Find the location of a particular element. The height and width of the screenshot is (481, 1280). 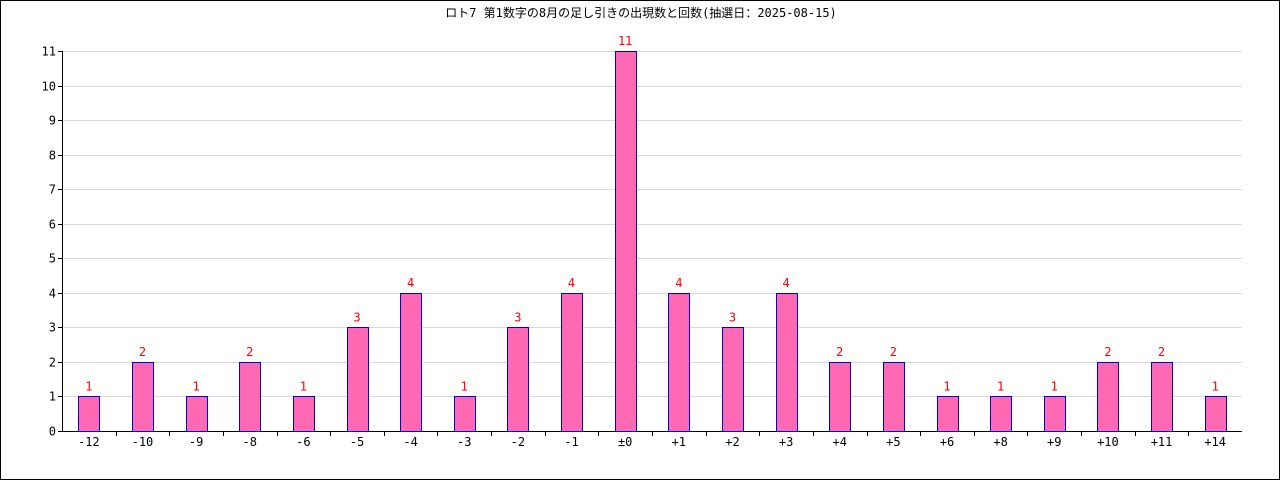

x-tick-label: +8 is located at coordinates (1000, 442).